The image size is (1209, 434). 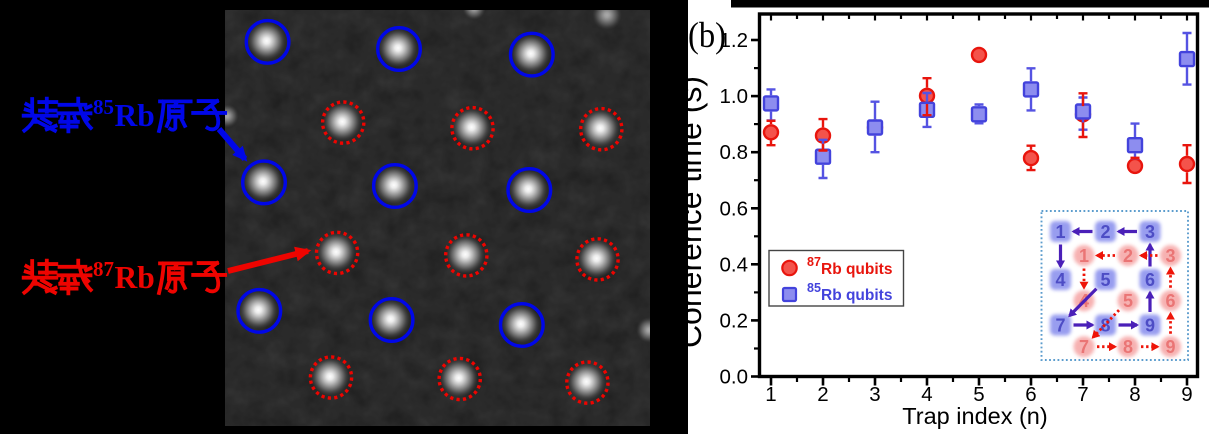 What do you see at coordinates (974, 416) in the screenshot?
I see `svg-text: Trap index (n)` at bounding box center [974, 416].